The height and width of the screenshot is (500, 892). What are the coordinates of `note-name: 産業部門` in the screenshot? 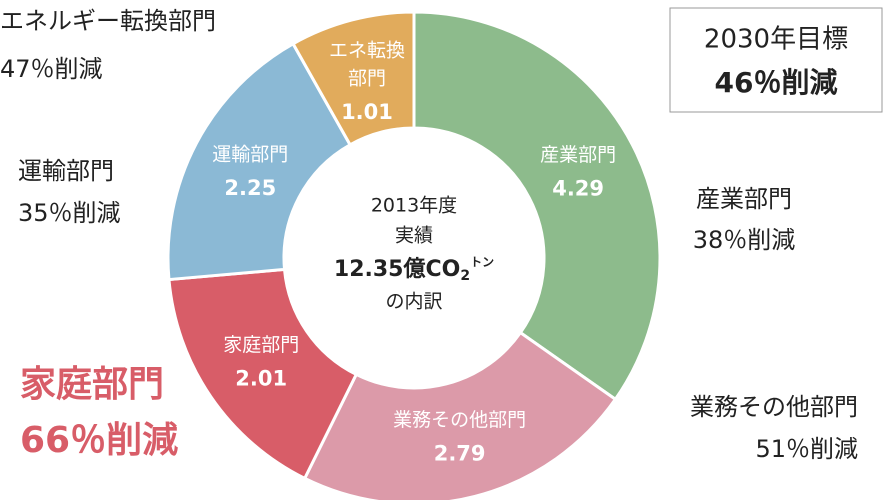 It's located at (744, 199).